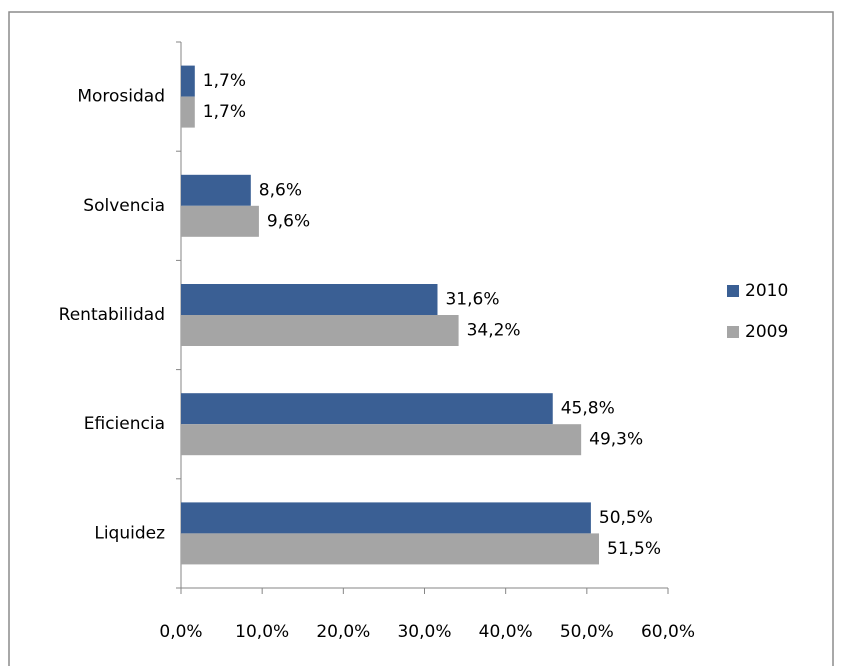  Describe the element at coordinates (766, 332) in the screenshot. I see `legend-label: 2009` at that location.